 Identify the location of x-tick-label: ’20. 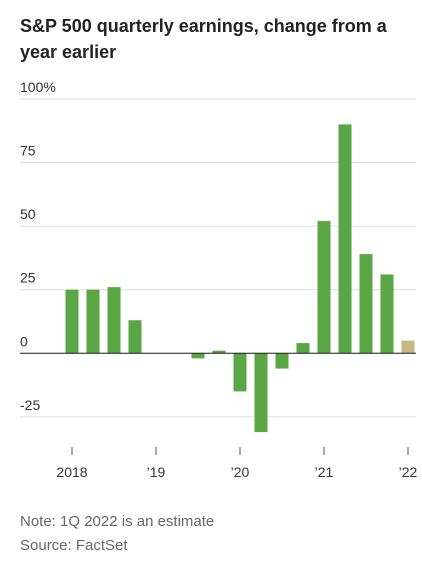
(240, 472).